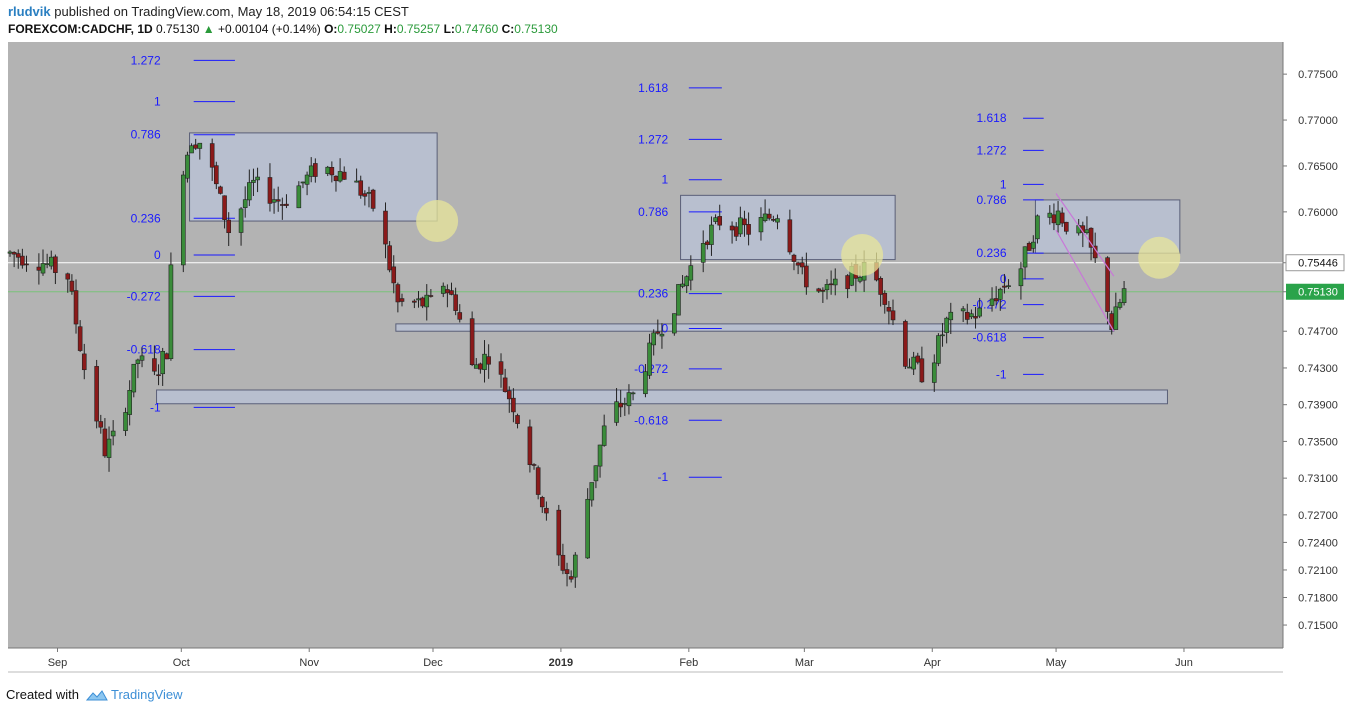 The image size is (1348, 713). Describe the element at coordinates (146, 135) in the screenshot. I see `fib-label-0.786: 0.786` at that location.